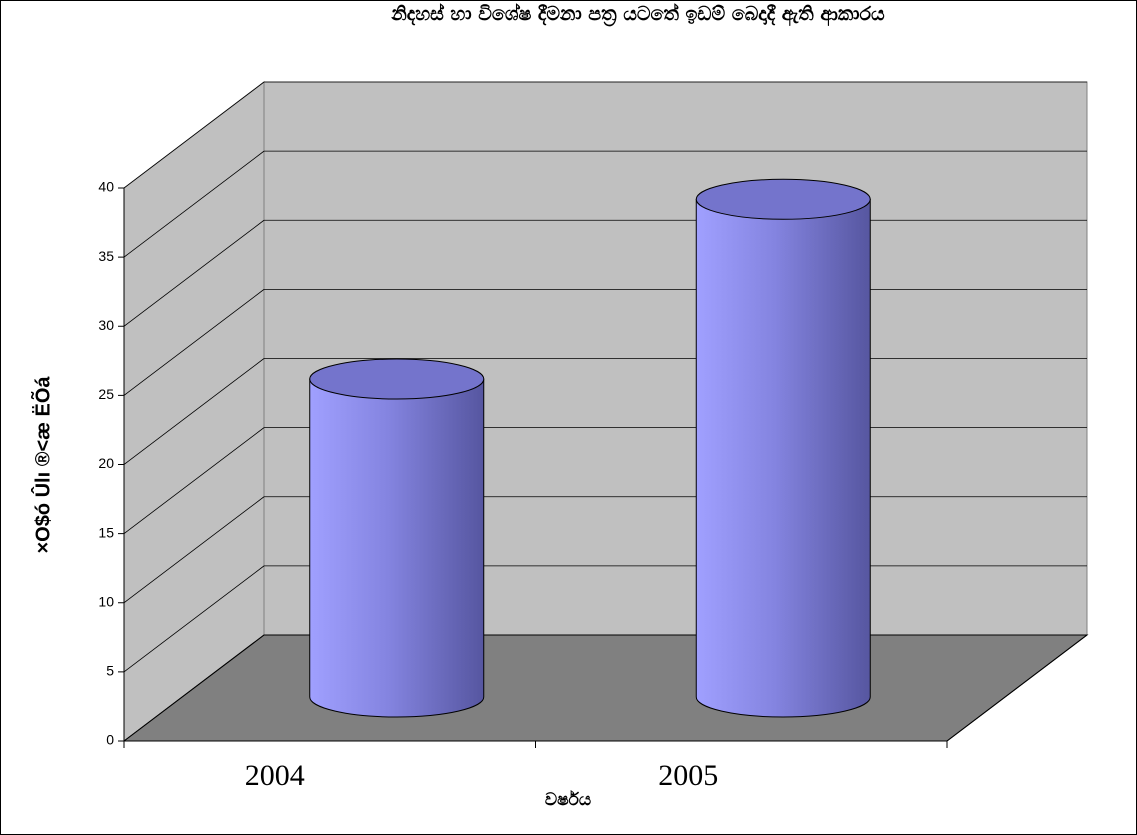  I want to click on x-tick-label: 2004, so click(275, 775).